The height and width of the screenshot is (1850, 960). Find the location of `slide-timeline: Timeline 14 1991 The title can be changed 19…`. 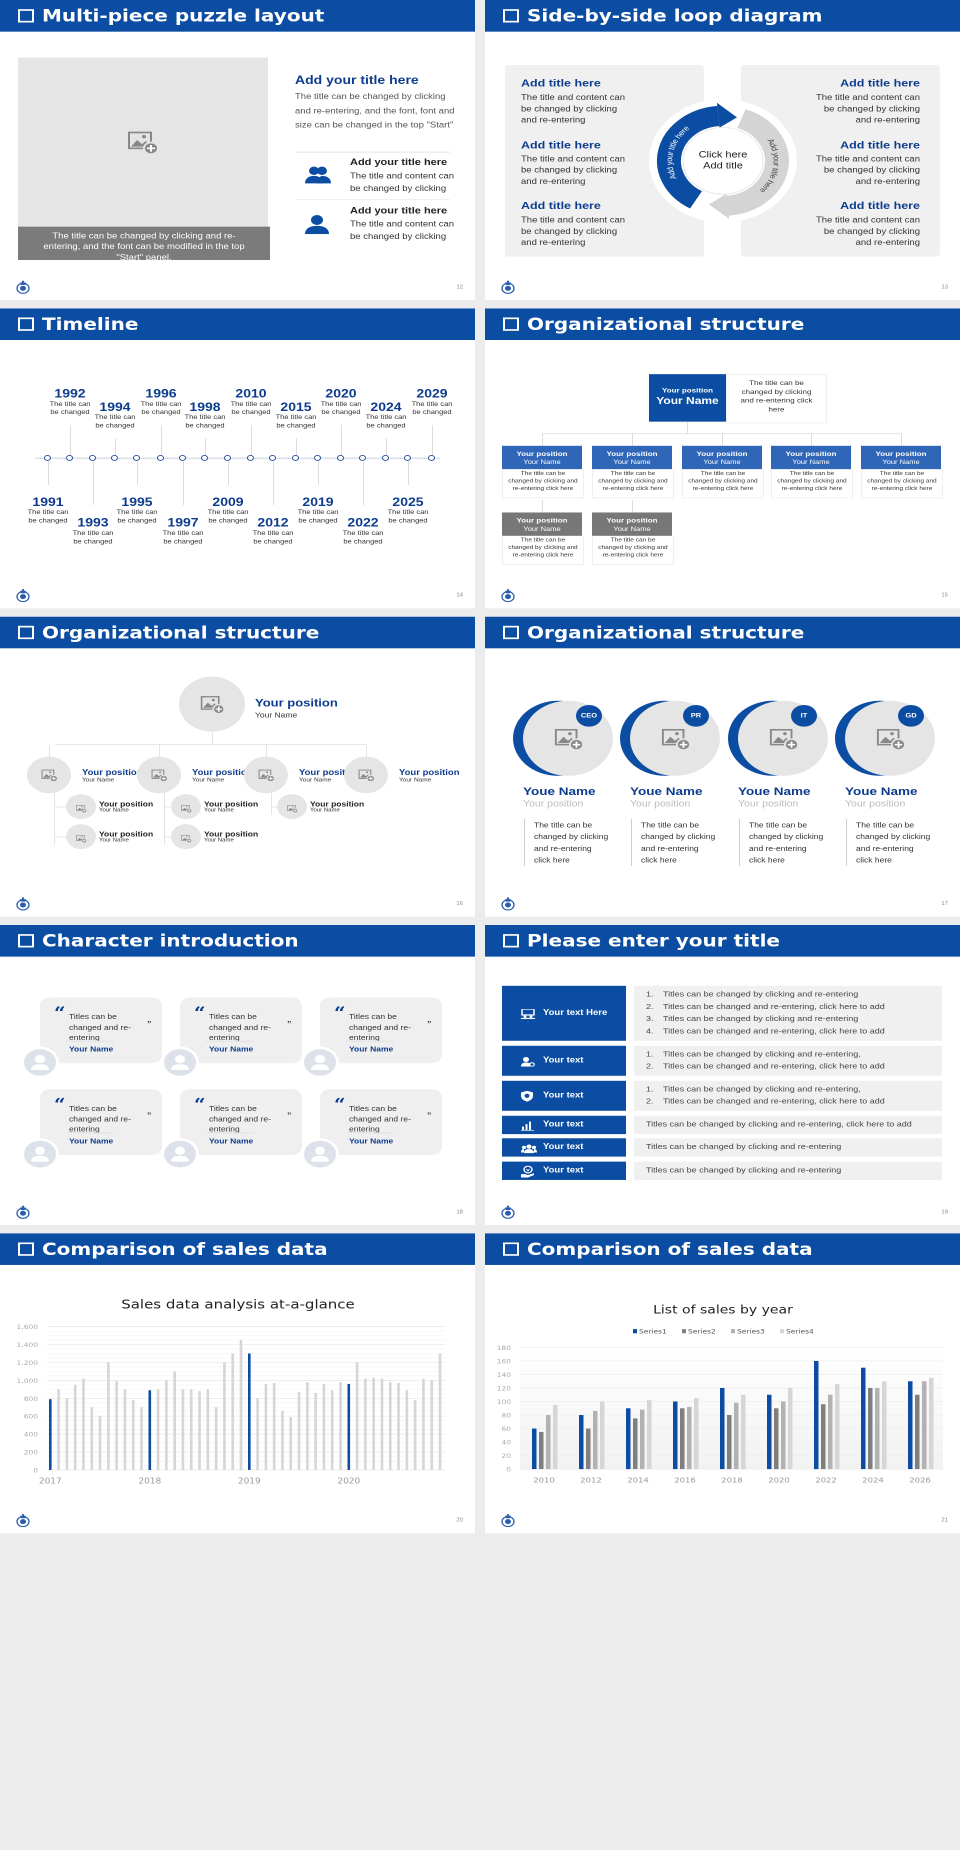

slide-timeline: Timeline 14 1991 The title can be changed 19… is located at coordinates (237, 458).